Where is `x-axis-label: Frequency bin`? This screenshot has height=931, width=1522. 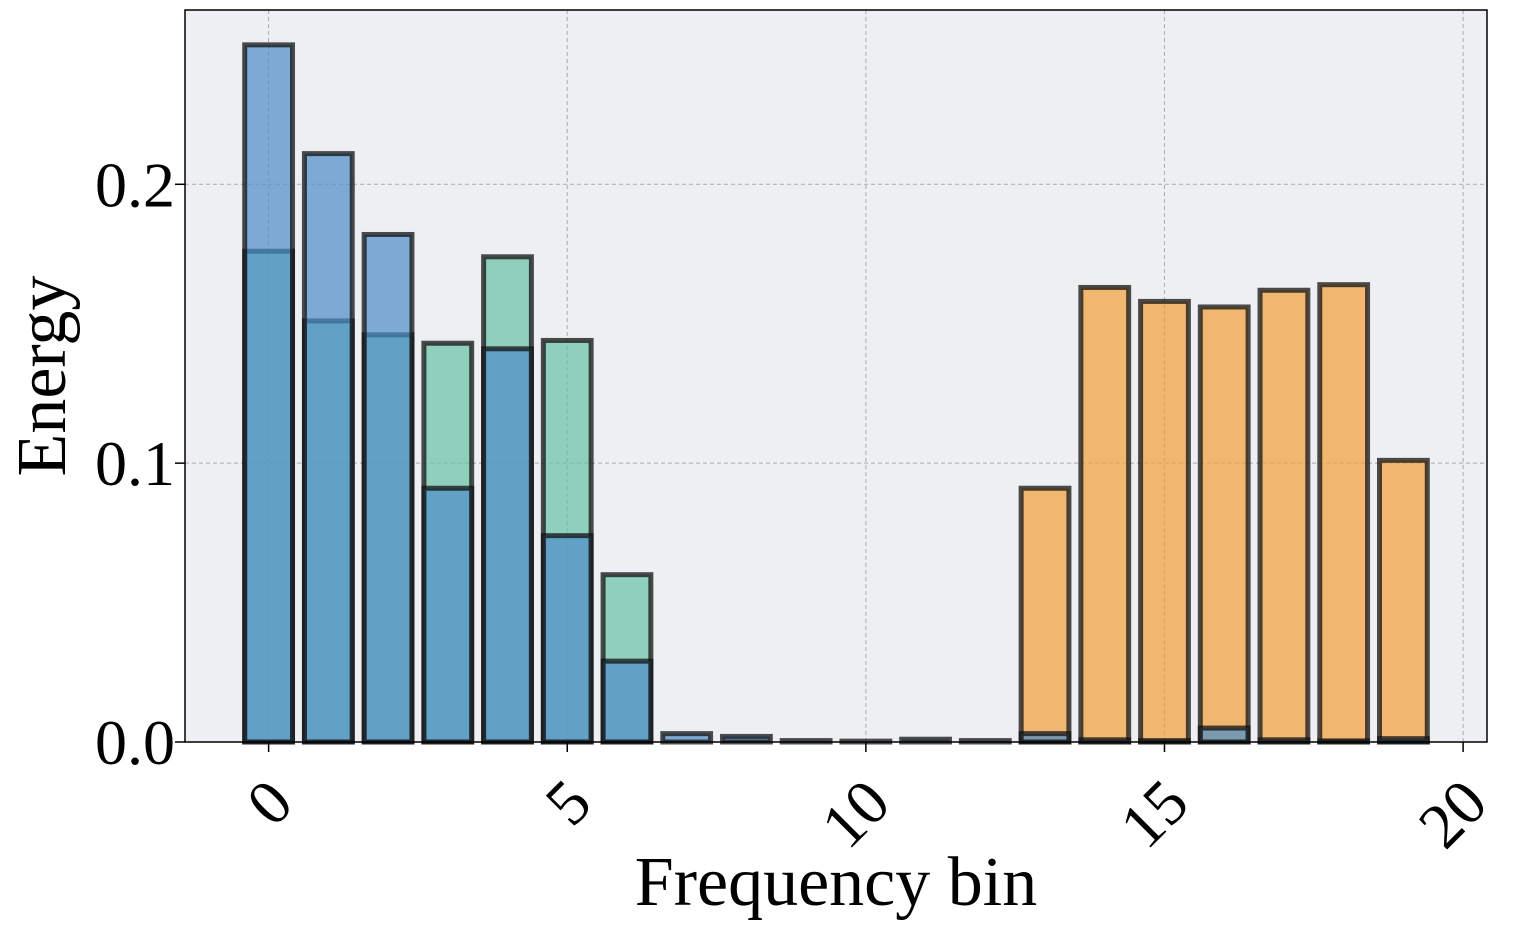
x-axis-label: Frequency bin is located at coordinates (836, 882).